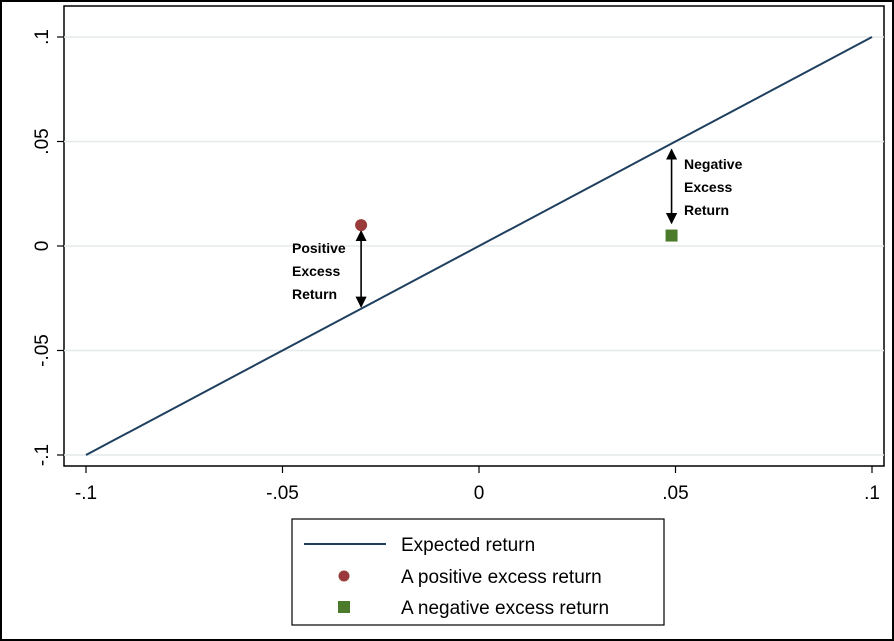 Image resolution: width=894 pixels, height=641 pixels. Describe the element at coordinates (468, 545) in the screenshot. I see `legend-label: Expected return` at that location.